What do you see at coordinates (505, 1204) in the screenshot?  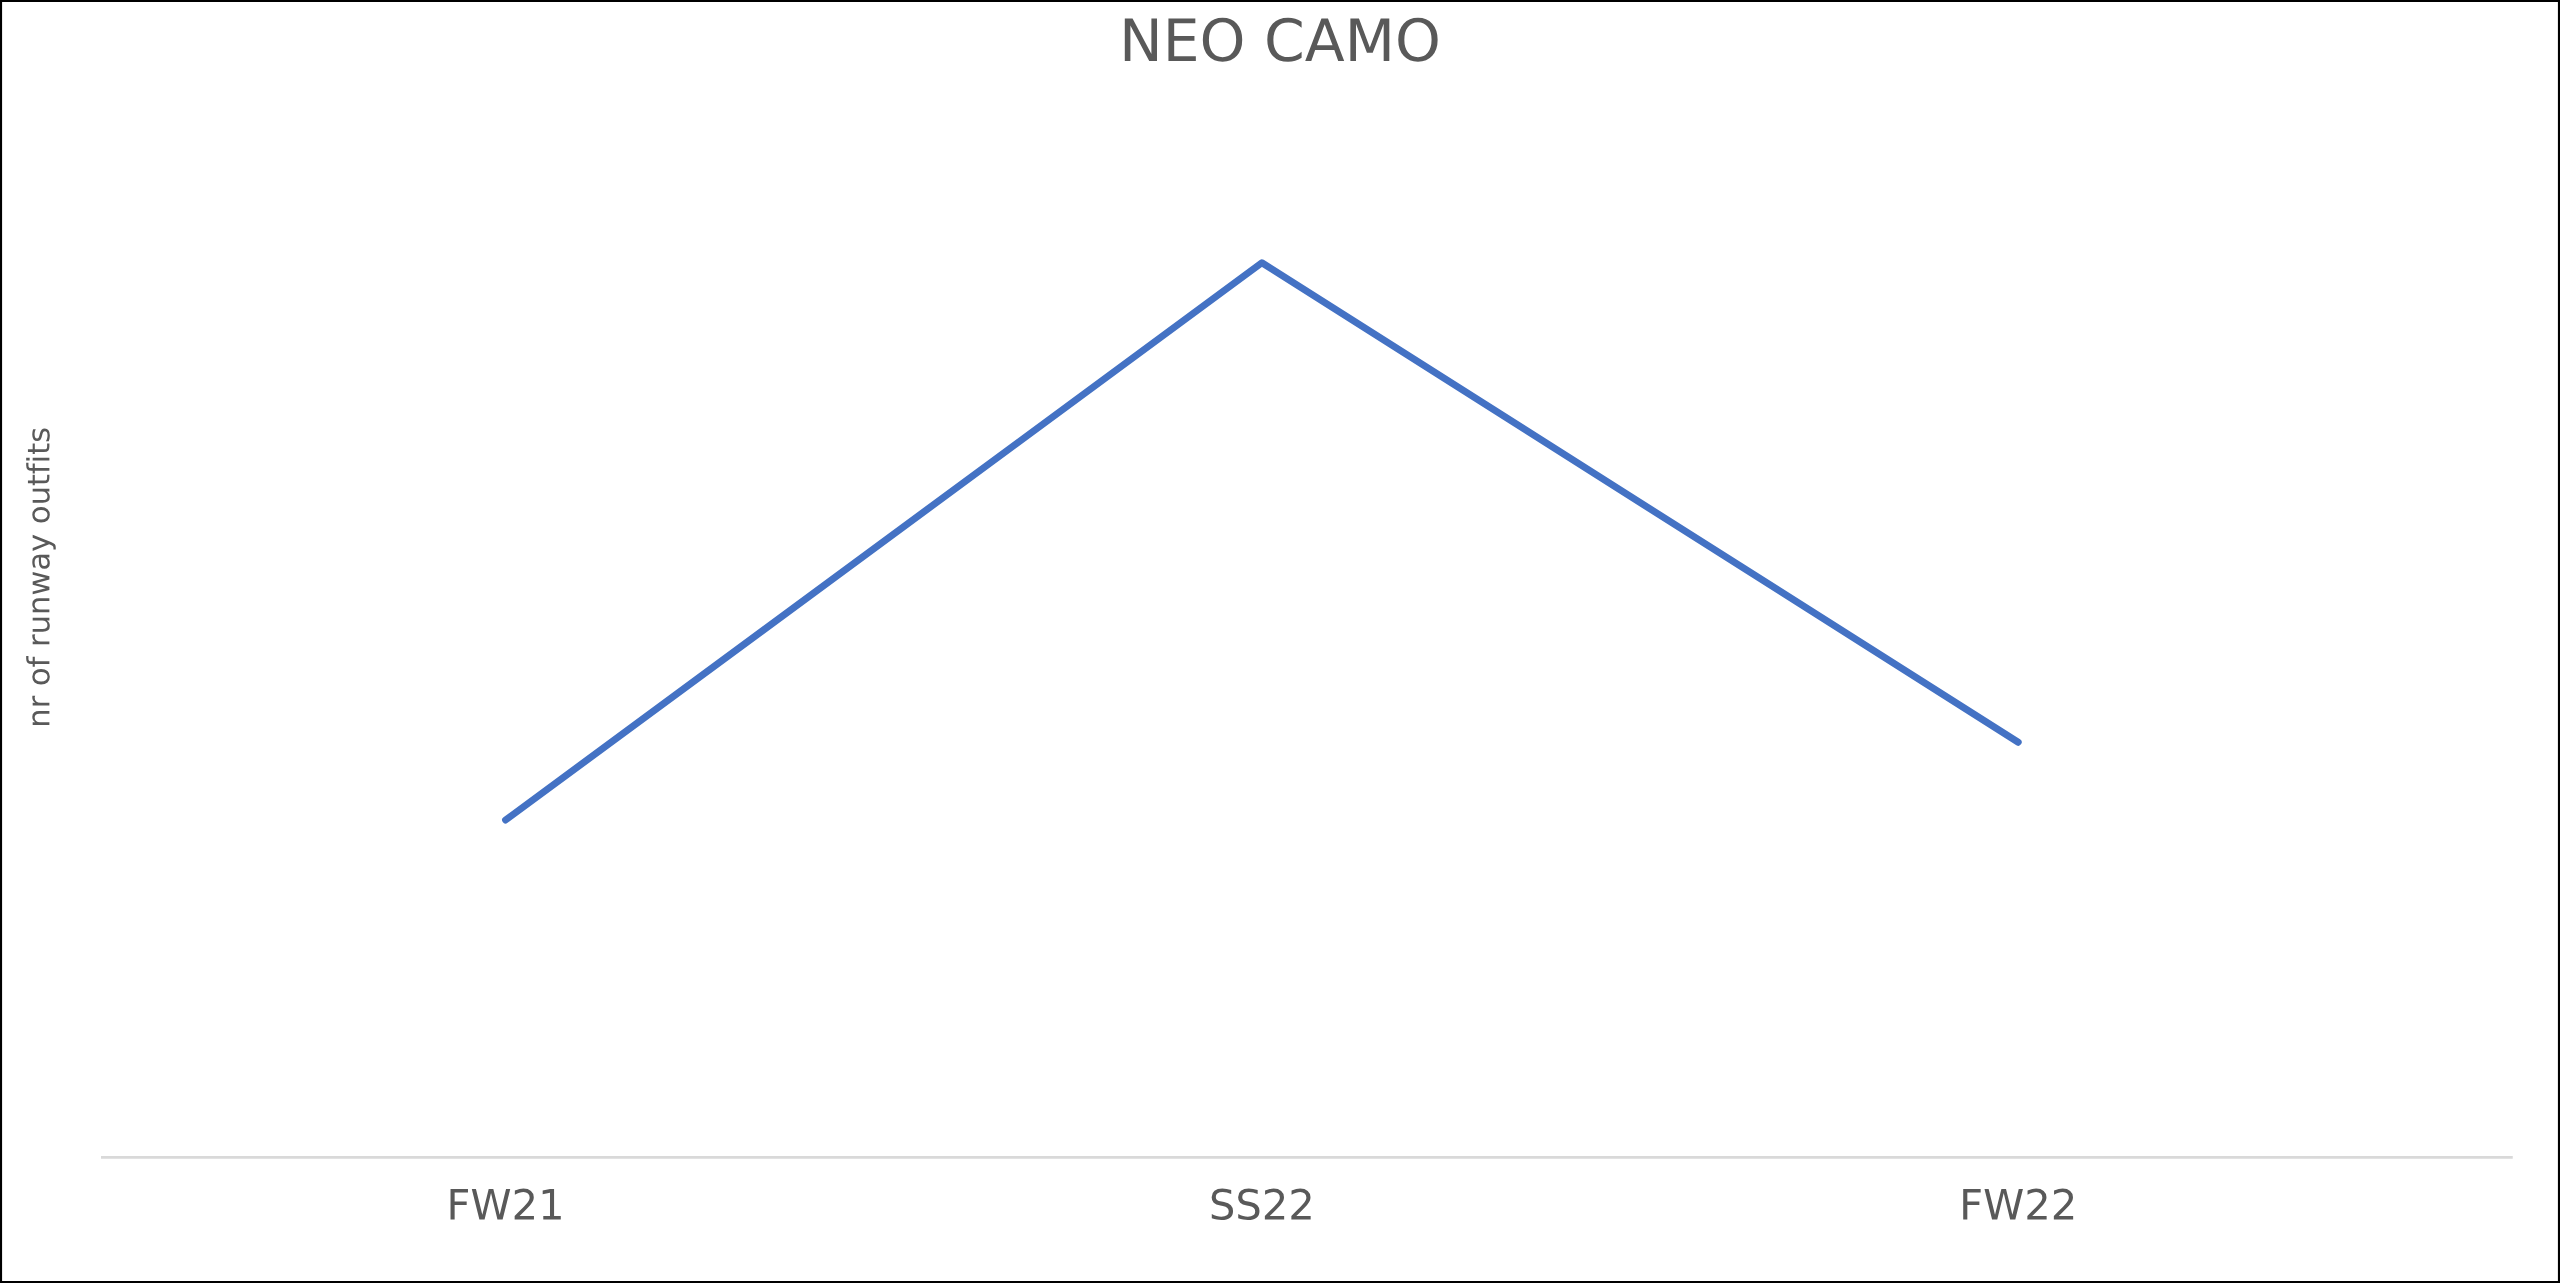 I see `x-tick-label: FW21` at bounding box center [505, 1204].